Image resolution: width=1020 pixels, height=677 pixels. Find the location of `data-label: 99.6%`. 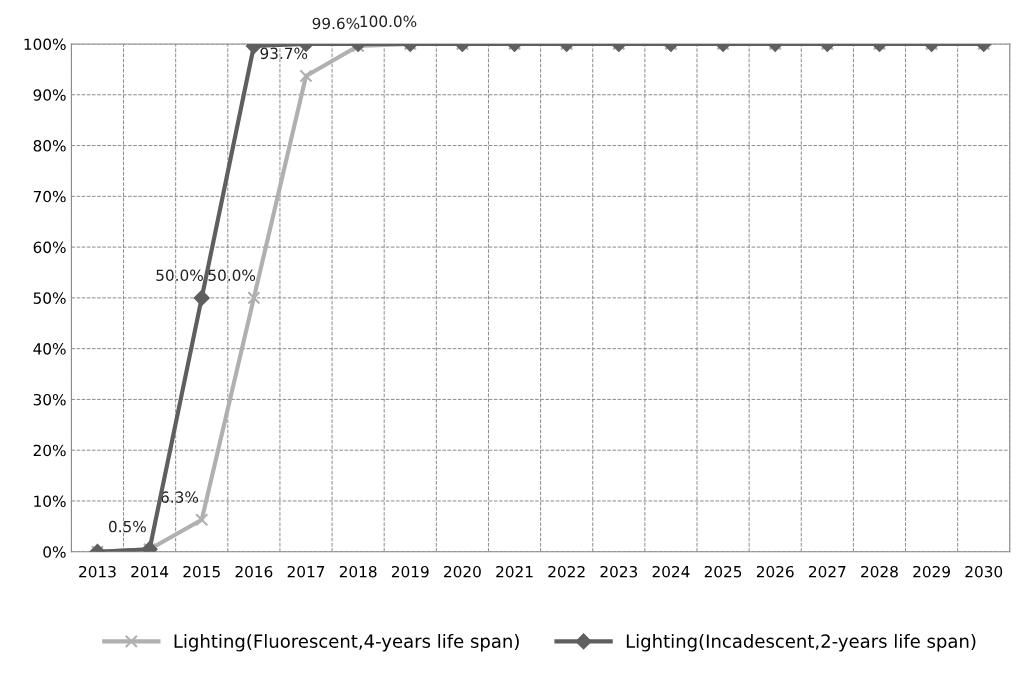

data-label: 99.6% is located at coordinates (336, 23).